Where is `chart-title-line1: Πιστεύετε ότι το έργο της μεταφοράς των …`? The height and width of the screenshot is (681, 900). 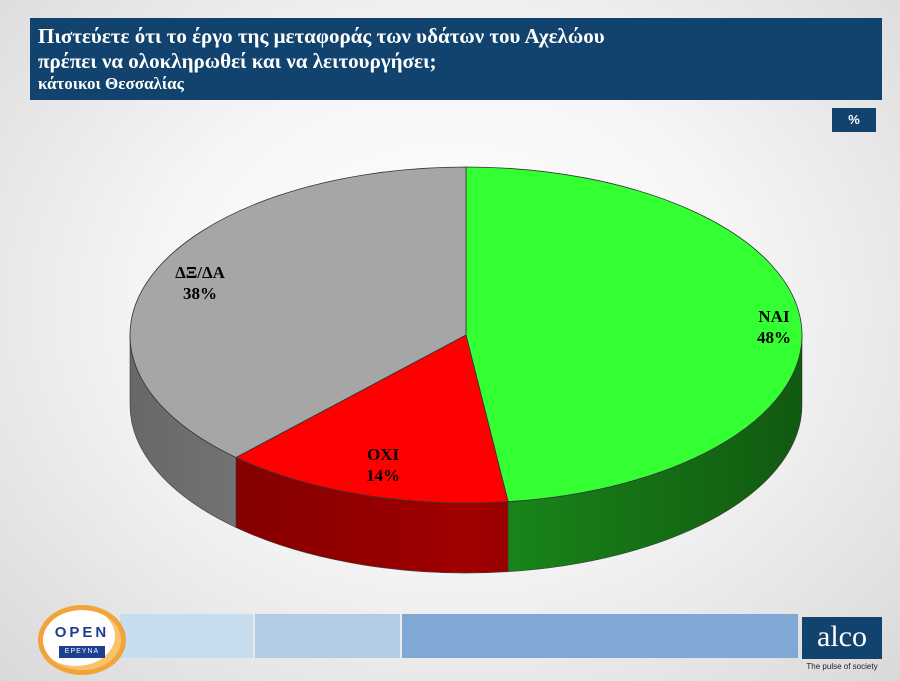 chart-title-line1: Πιστεύετε ότι το έργο της μεταφοράς των … is located at coordinates (321, 36).